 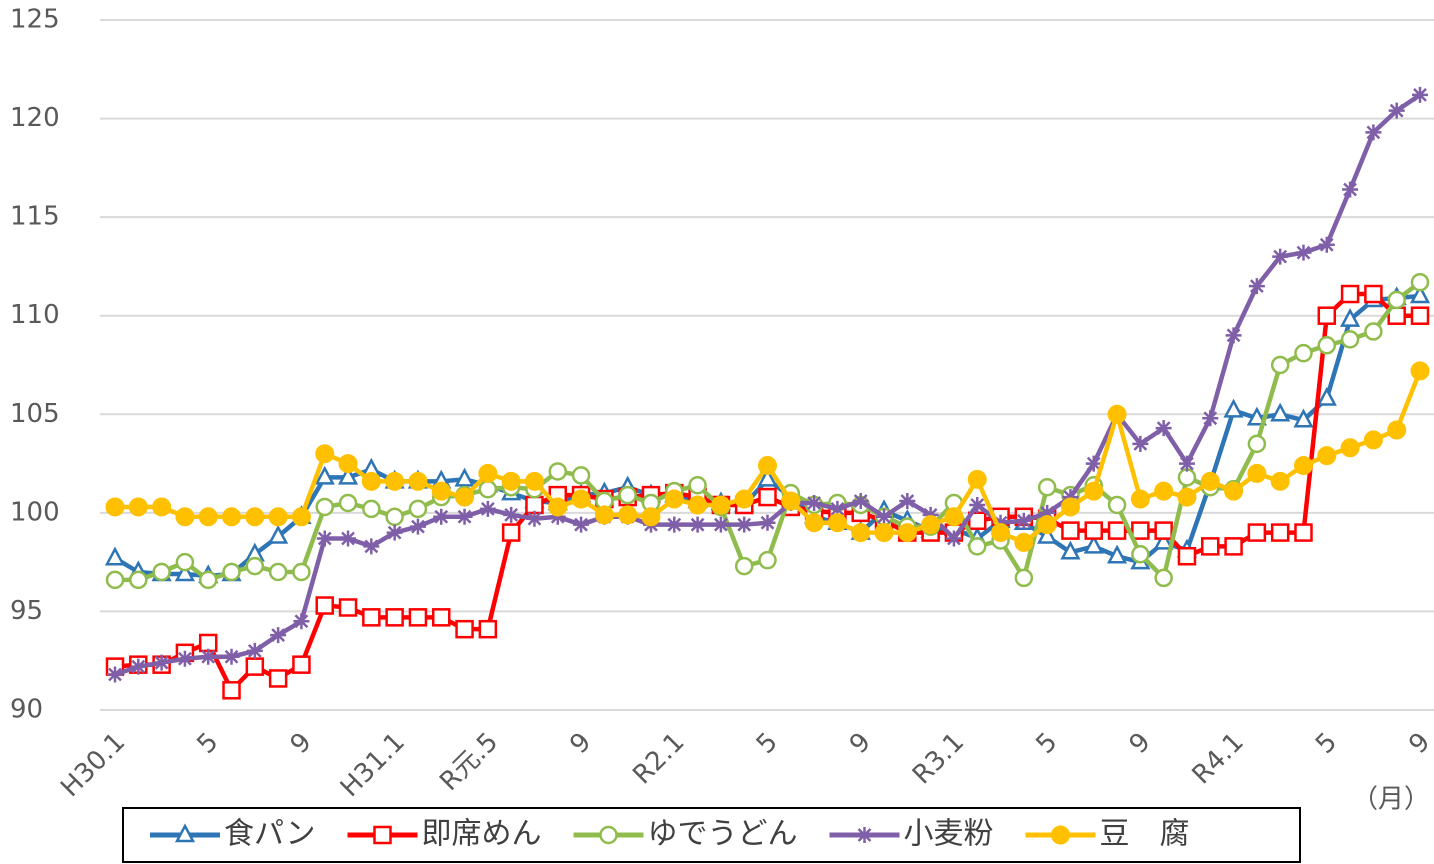 I want to click on x-tick-label: H31.1, so click(x=373, y=765).